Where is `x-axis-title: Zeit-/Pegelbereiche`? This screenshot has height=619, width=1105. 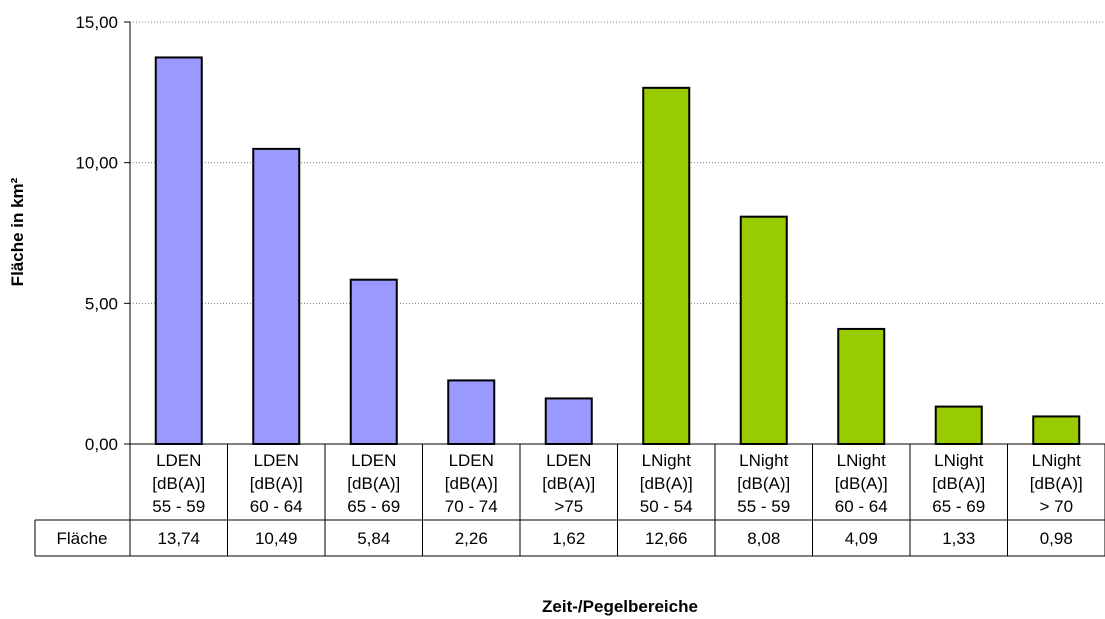
x-axis-title: Zeit-/Pegelbereiche is located at coordinates (620, 606).